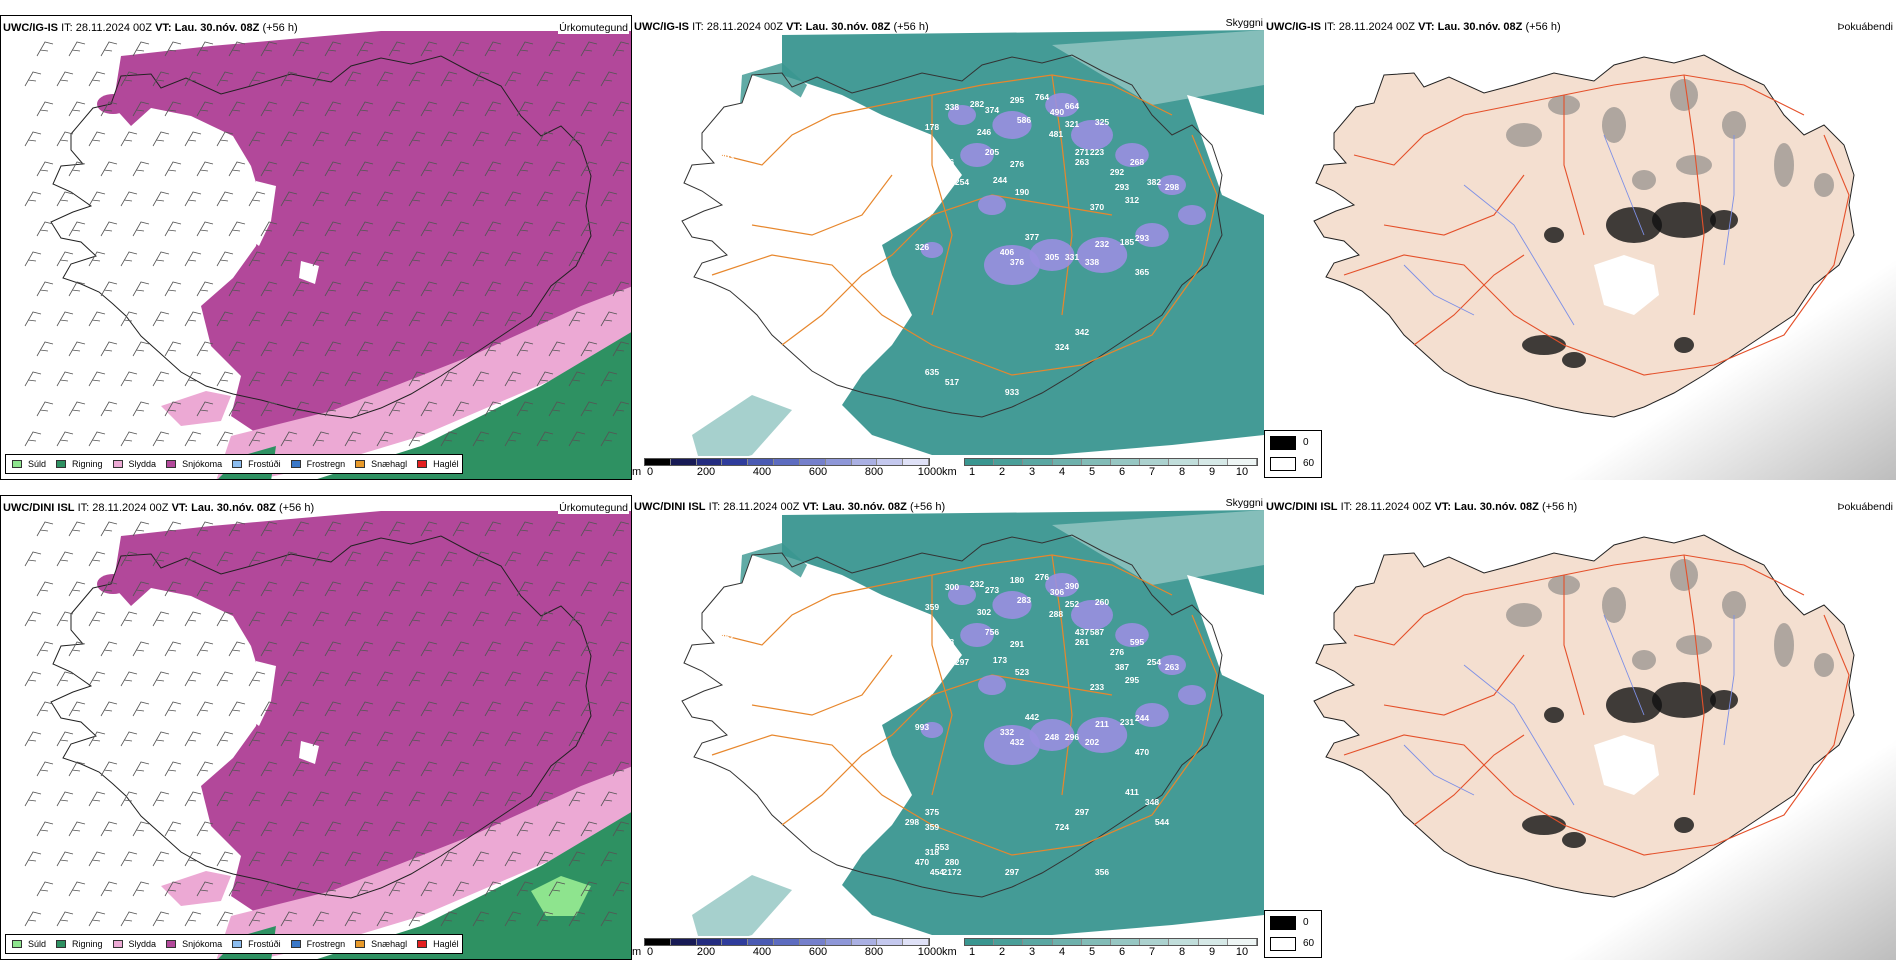 Image resolution: width=1900 pixels, height=960 pixels. Describe the element at coordinates (1283, 443) in the screenshot. I see `fog-key-black` at that location.